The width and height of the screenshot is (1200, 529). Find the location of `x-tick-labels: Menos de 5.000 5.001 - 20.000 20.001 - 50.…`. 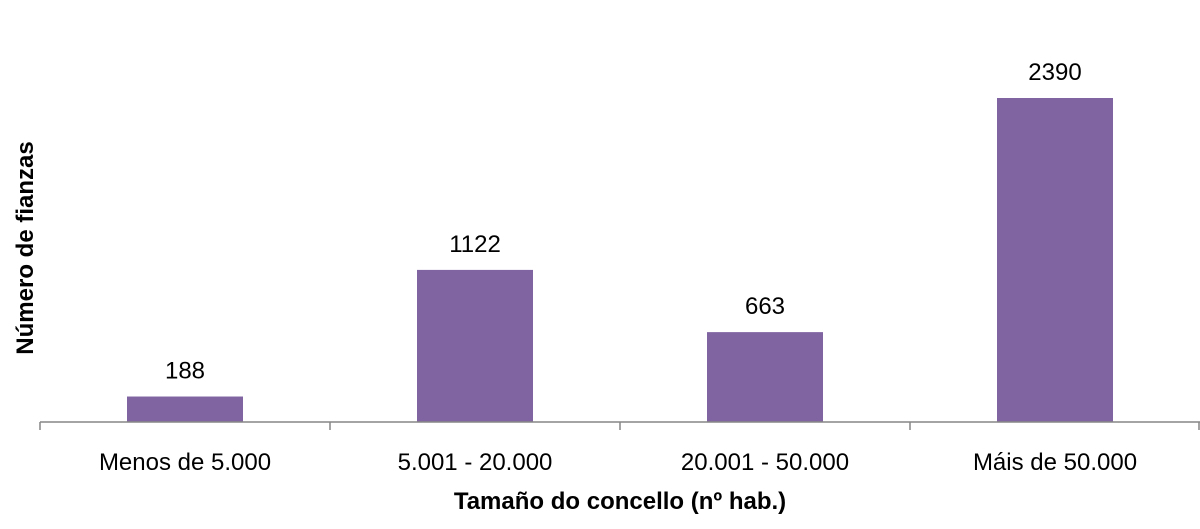

x-tick-labels: Menos de 5.000 5.001 - 20.000 20.001 - 50.… is located at coordinates (618, 462).